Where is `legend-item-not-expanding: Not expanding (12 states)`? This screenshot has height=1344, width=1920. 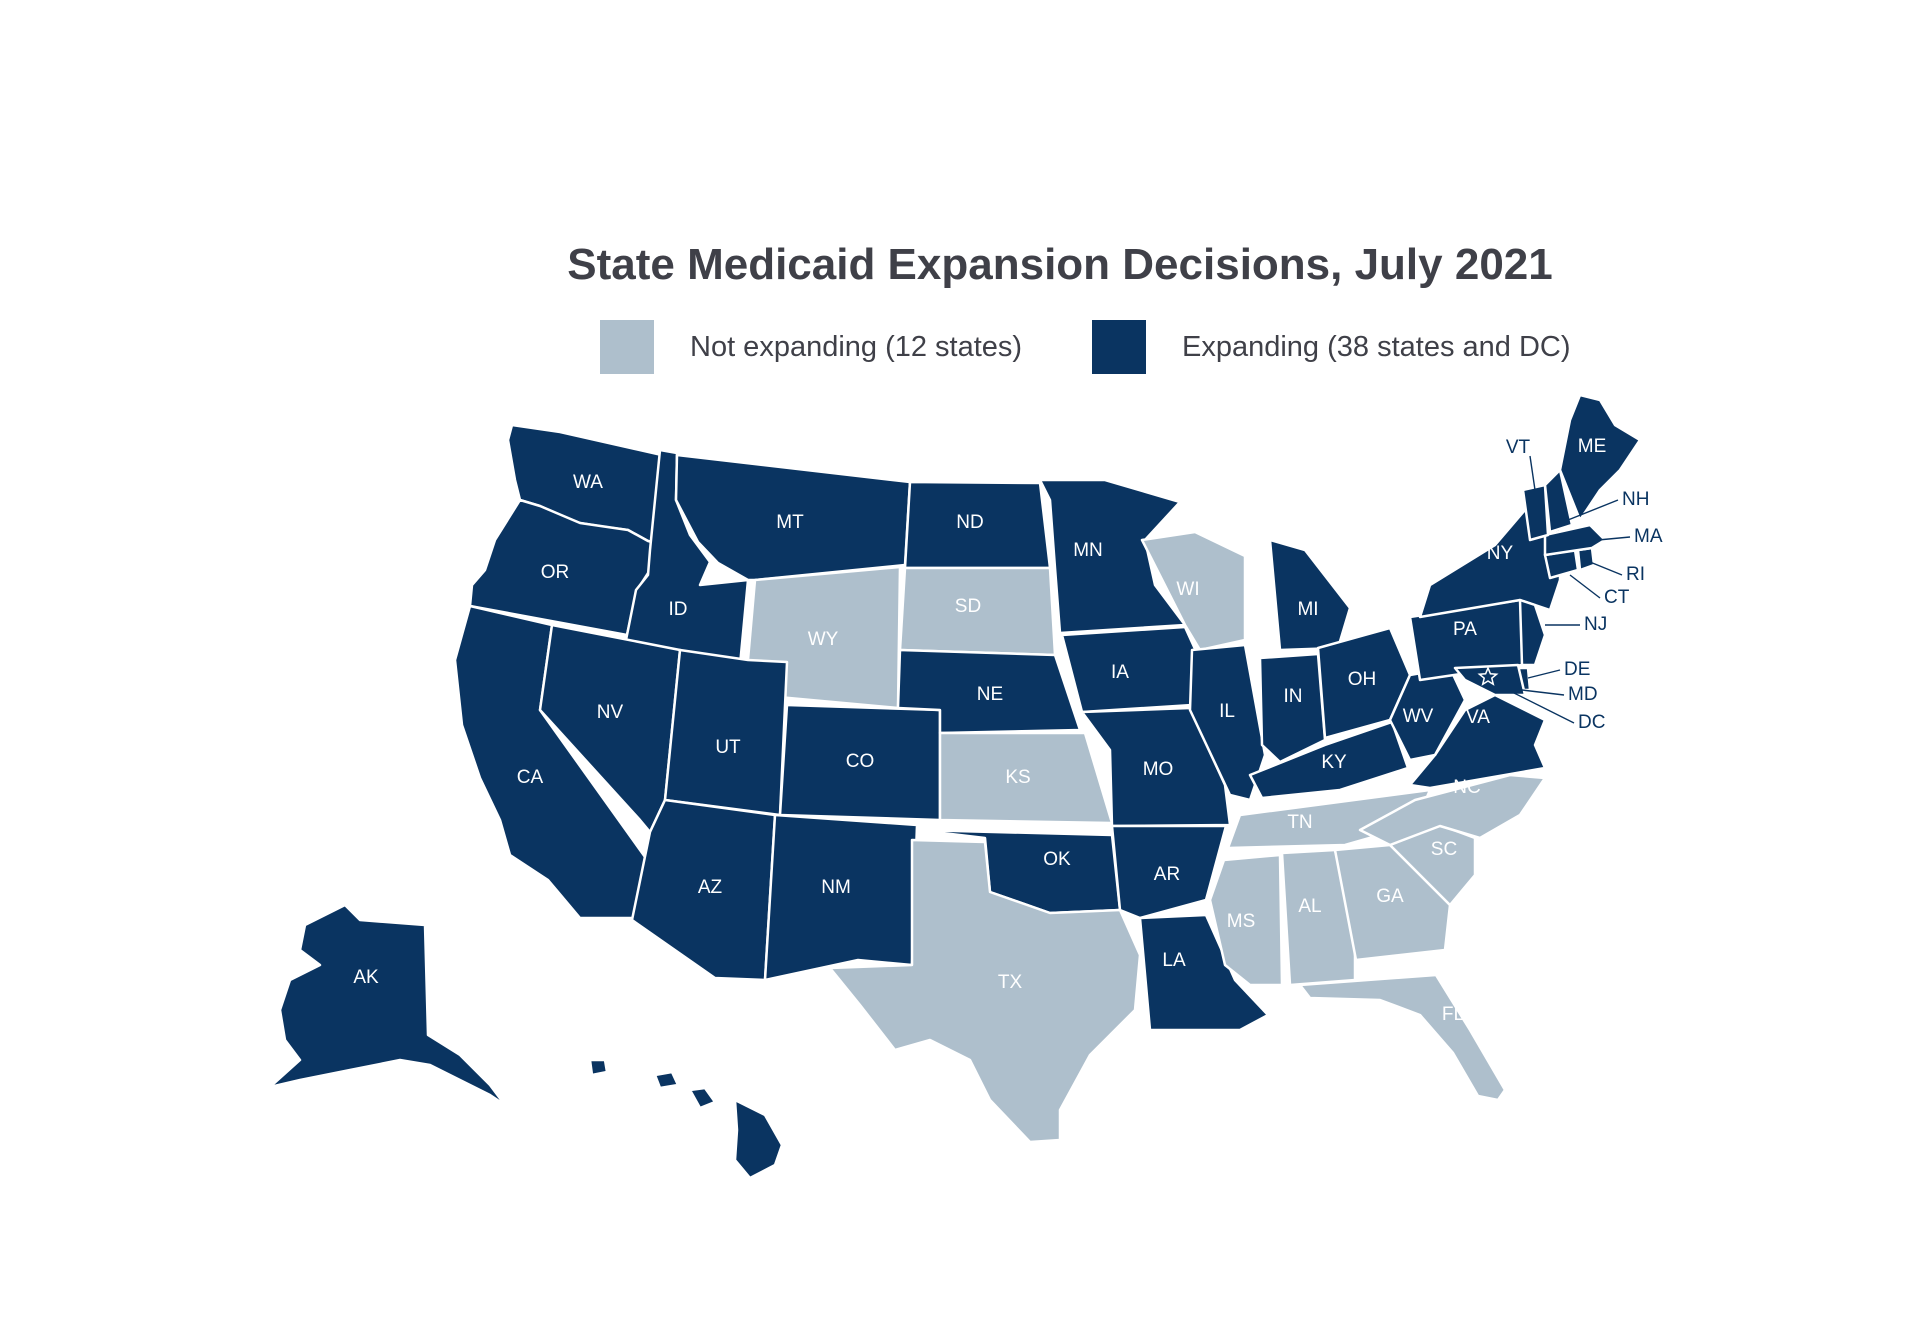 legend-item-not-expanding: Not expanding (12 states) is located at coordinates (811, 347).